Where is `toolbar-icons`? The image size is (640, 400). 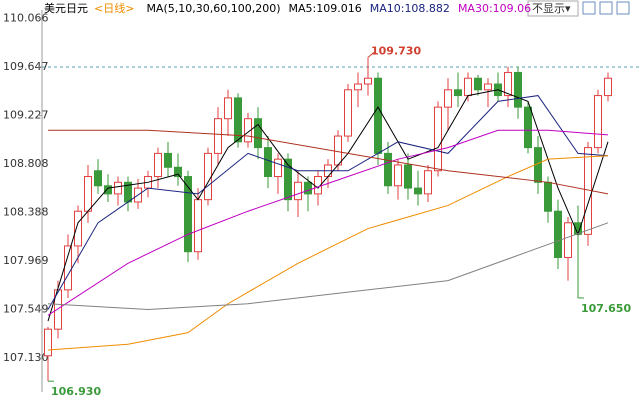 toolbar-icons is located at coordinates (606, 8).